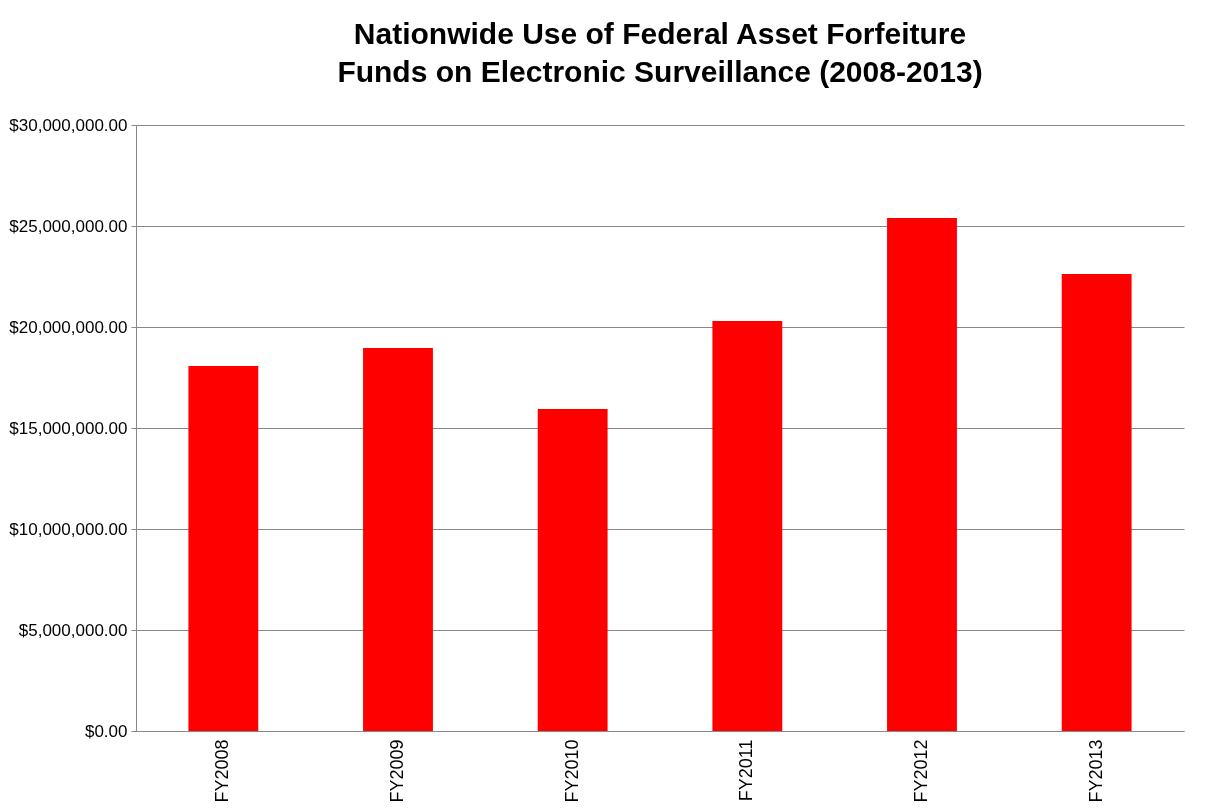 This screenshot has width=1230, height=812. Describe the element at coordinates (222, 771) in the screenshot. I see `x-tick-label: FY2008` at that location.